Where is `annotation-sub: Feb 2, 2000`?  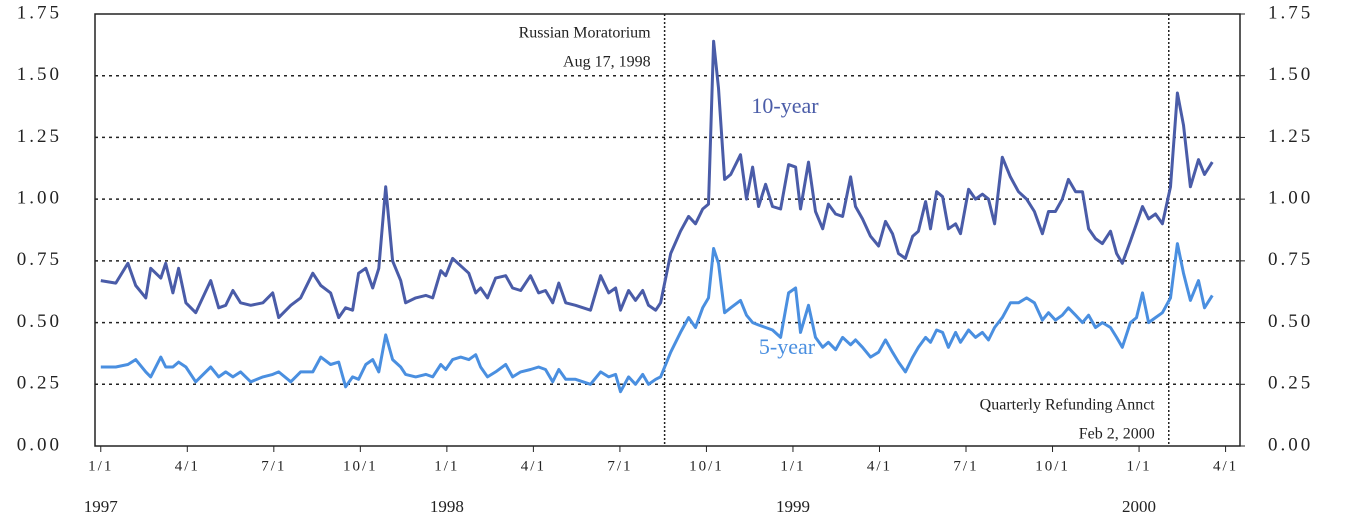
annotation-sub: Feb 2, 2000 is located at coordinates (1117, 434).